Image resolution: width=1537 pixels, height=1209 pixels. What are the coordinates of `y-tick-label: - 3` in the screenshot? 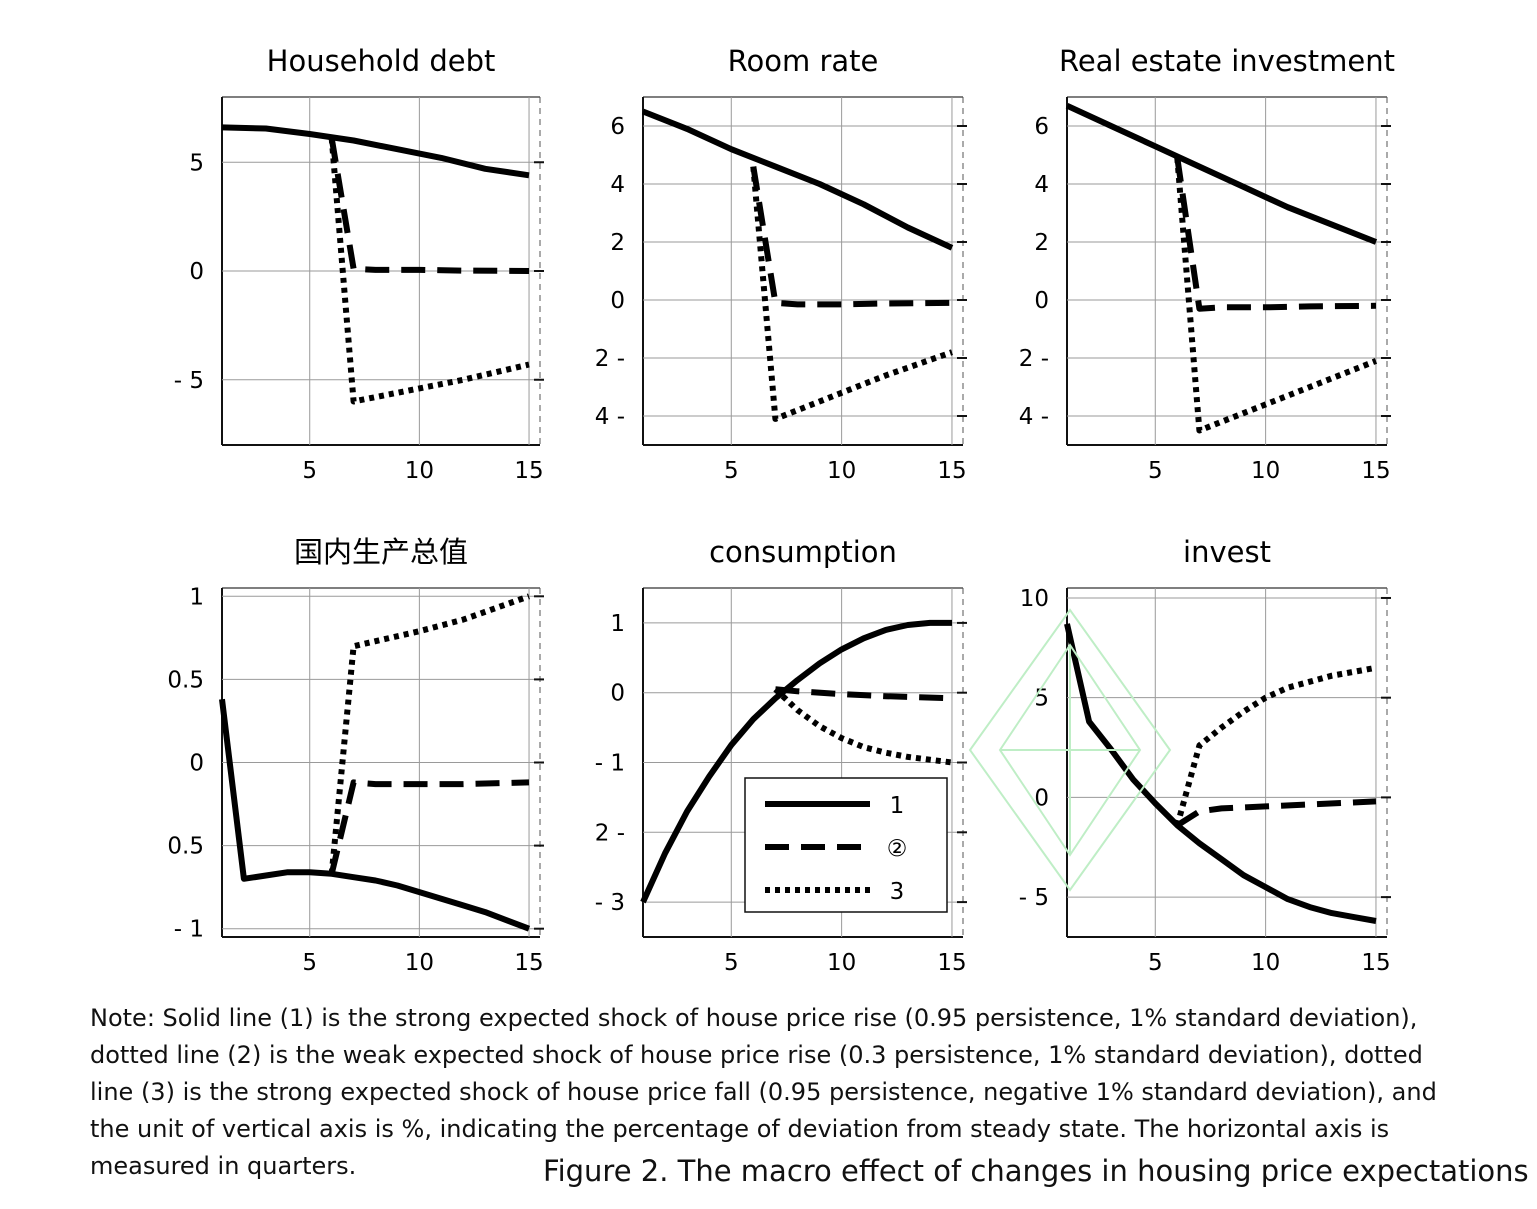 It's located at (610, 903).